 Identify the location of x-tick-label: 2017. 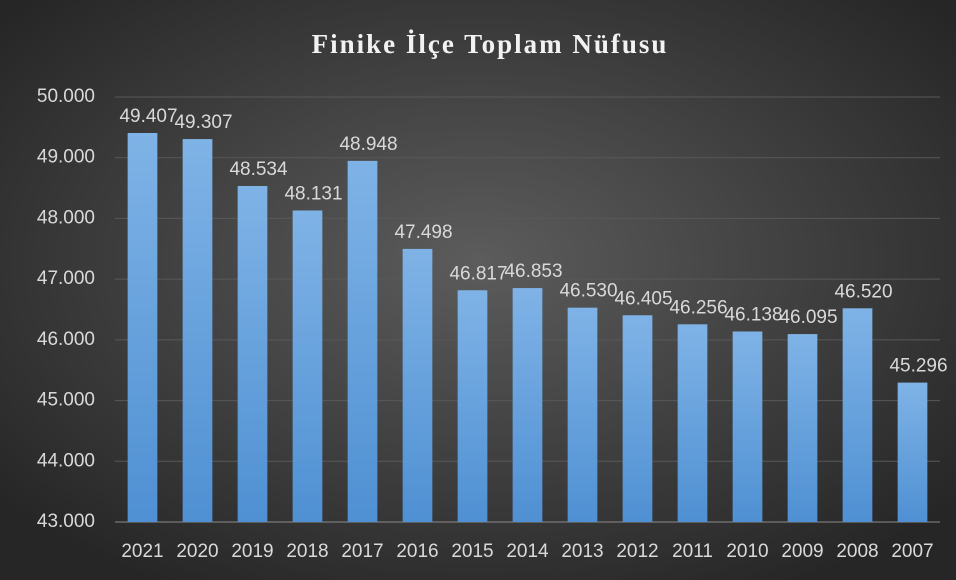
(362, 551).